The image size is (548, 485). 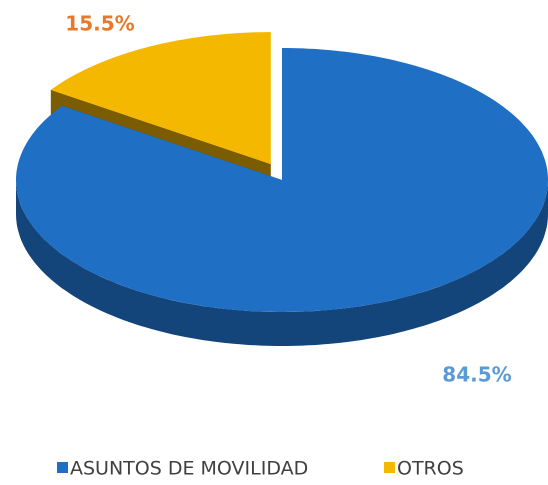 I want to click on slice-top, so click(x=160, y=98).